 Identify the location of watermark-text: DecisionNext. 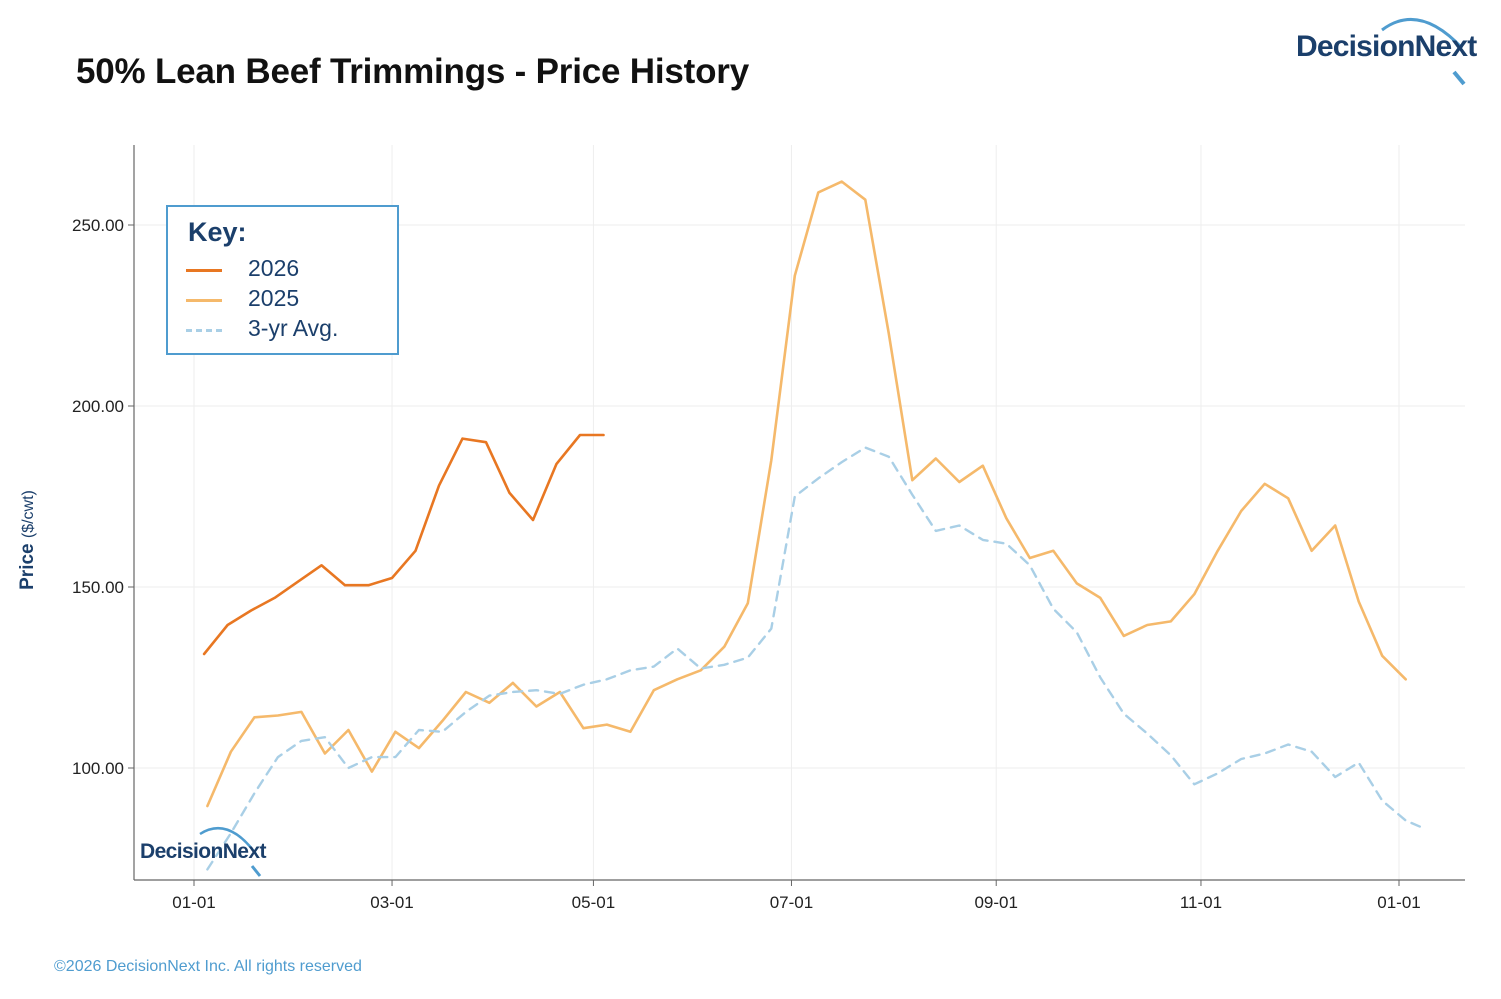
(203, 851).